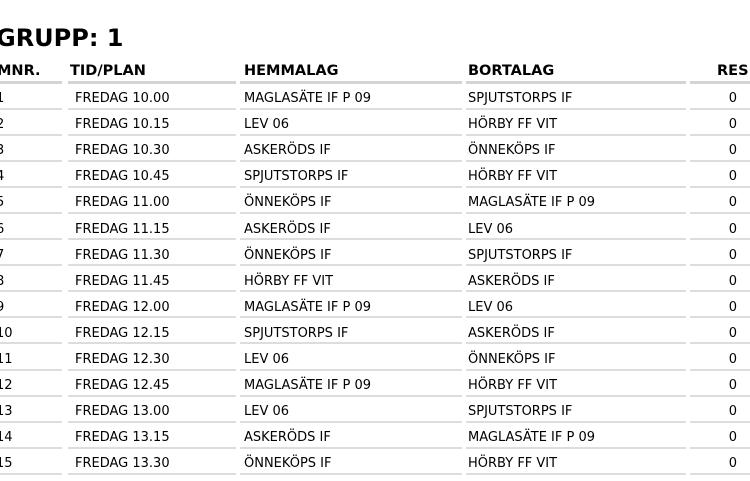 This screenshot has width=750, height=481. I want to click on time: FREDAG 11.00, so click(122, 203).